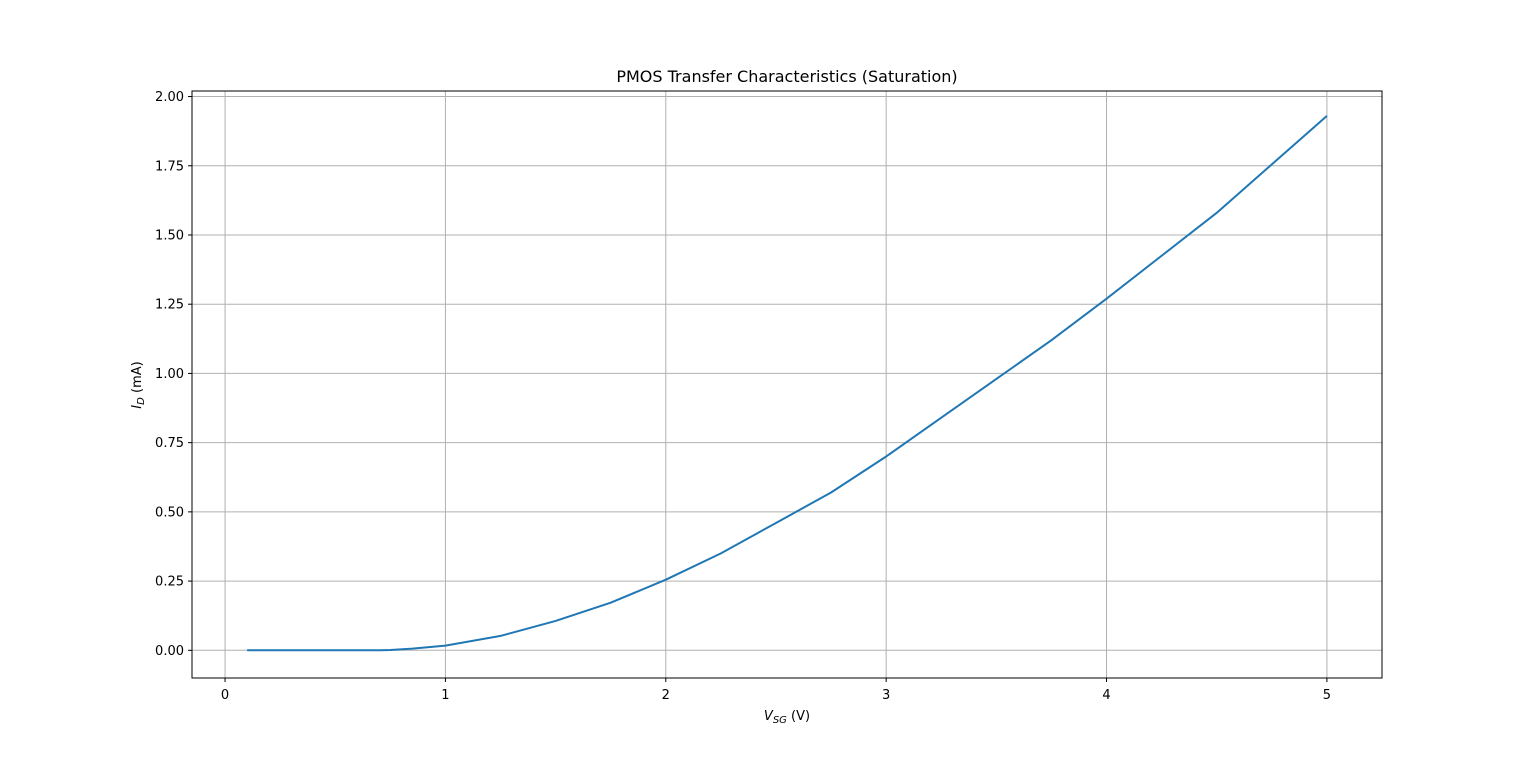 The image size is (1536, 762). What do you see at coordinates (445, 695) in the screenshot?
I see `x-tick-label: 1` at bounding box center [445, 695].